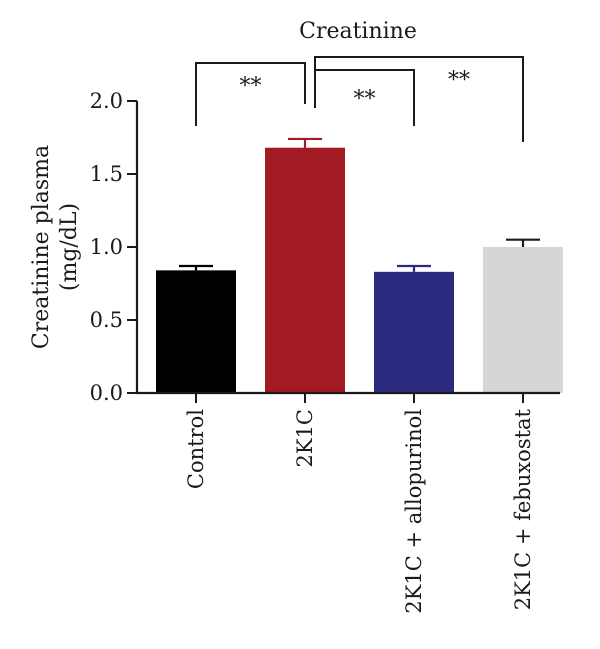 The image size is (600, 649). Describe the element at coordinates (69, 247) in the screenshot. I see `y-axis-label-line2: (mg/dL)` at that location.